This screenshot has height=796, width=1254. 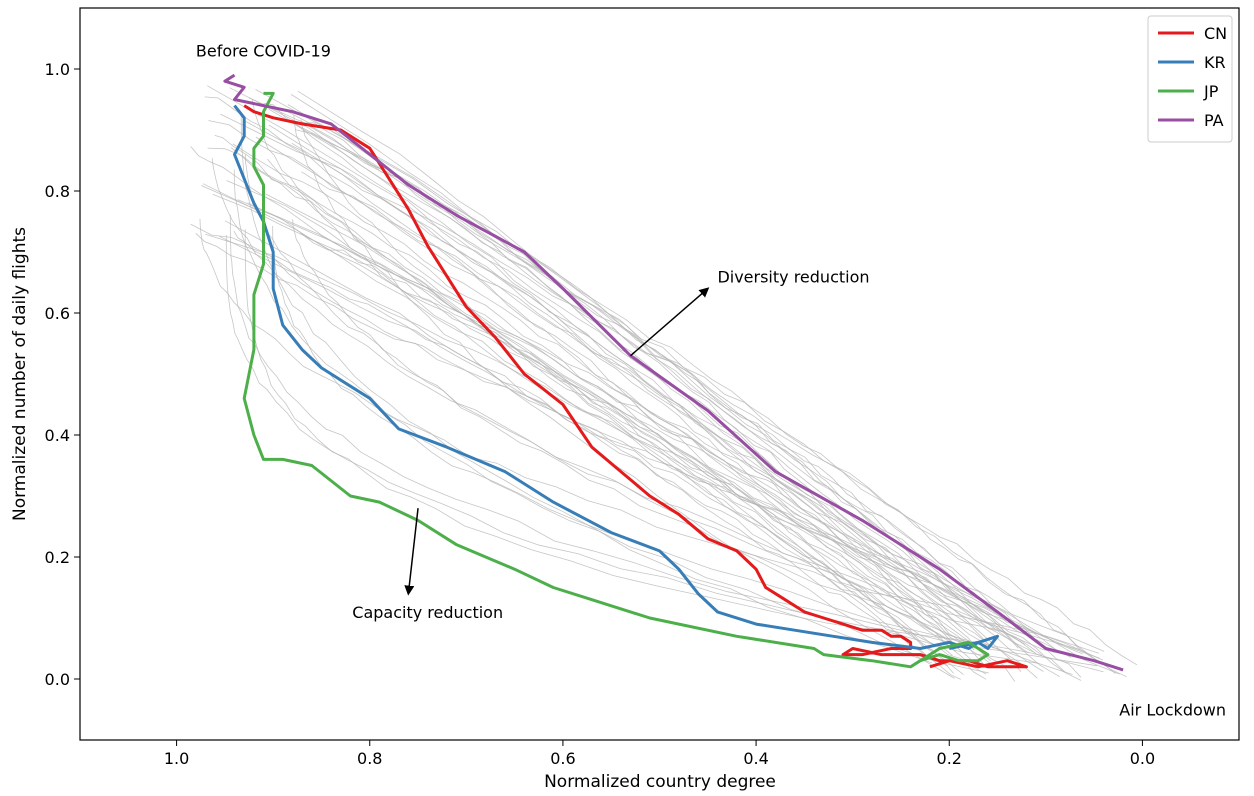 What do you see at coordinates (57, 69) in the screenshot?
I see `y-tick-label: 1.0` at bounding box center [57, 69].